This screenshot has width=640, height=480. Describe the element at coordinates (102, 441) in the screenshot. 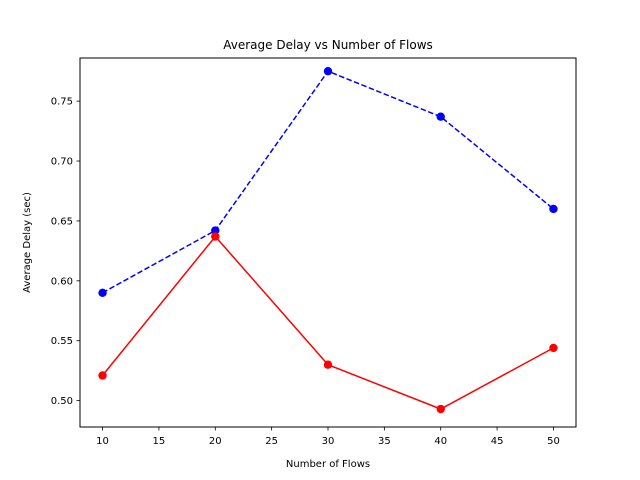

I see `x-tick-label: 10` at that location.